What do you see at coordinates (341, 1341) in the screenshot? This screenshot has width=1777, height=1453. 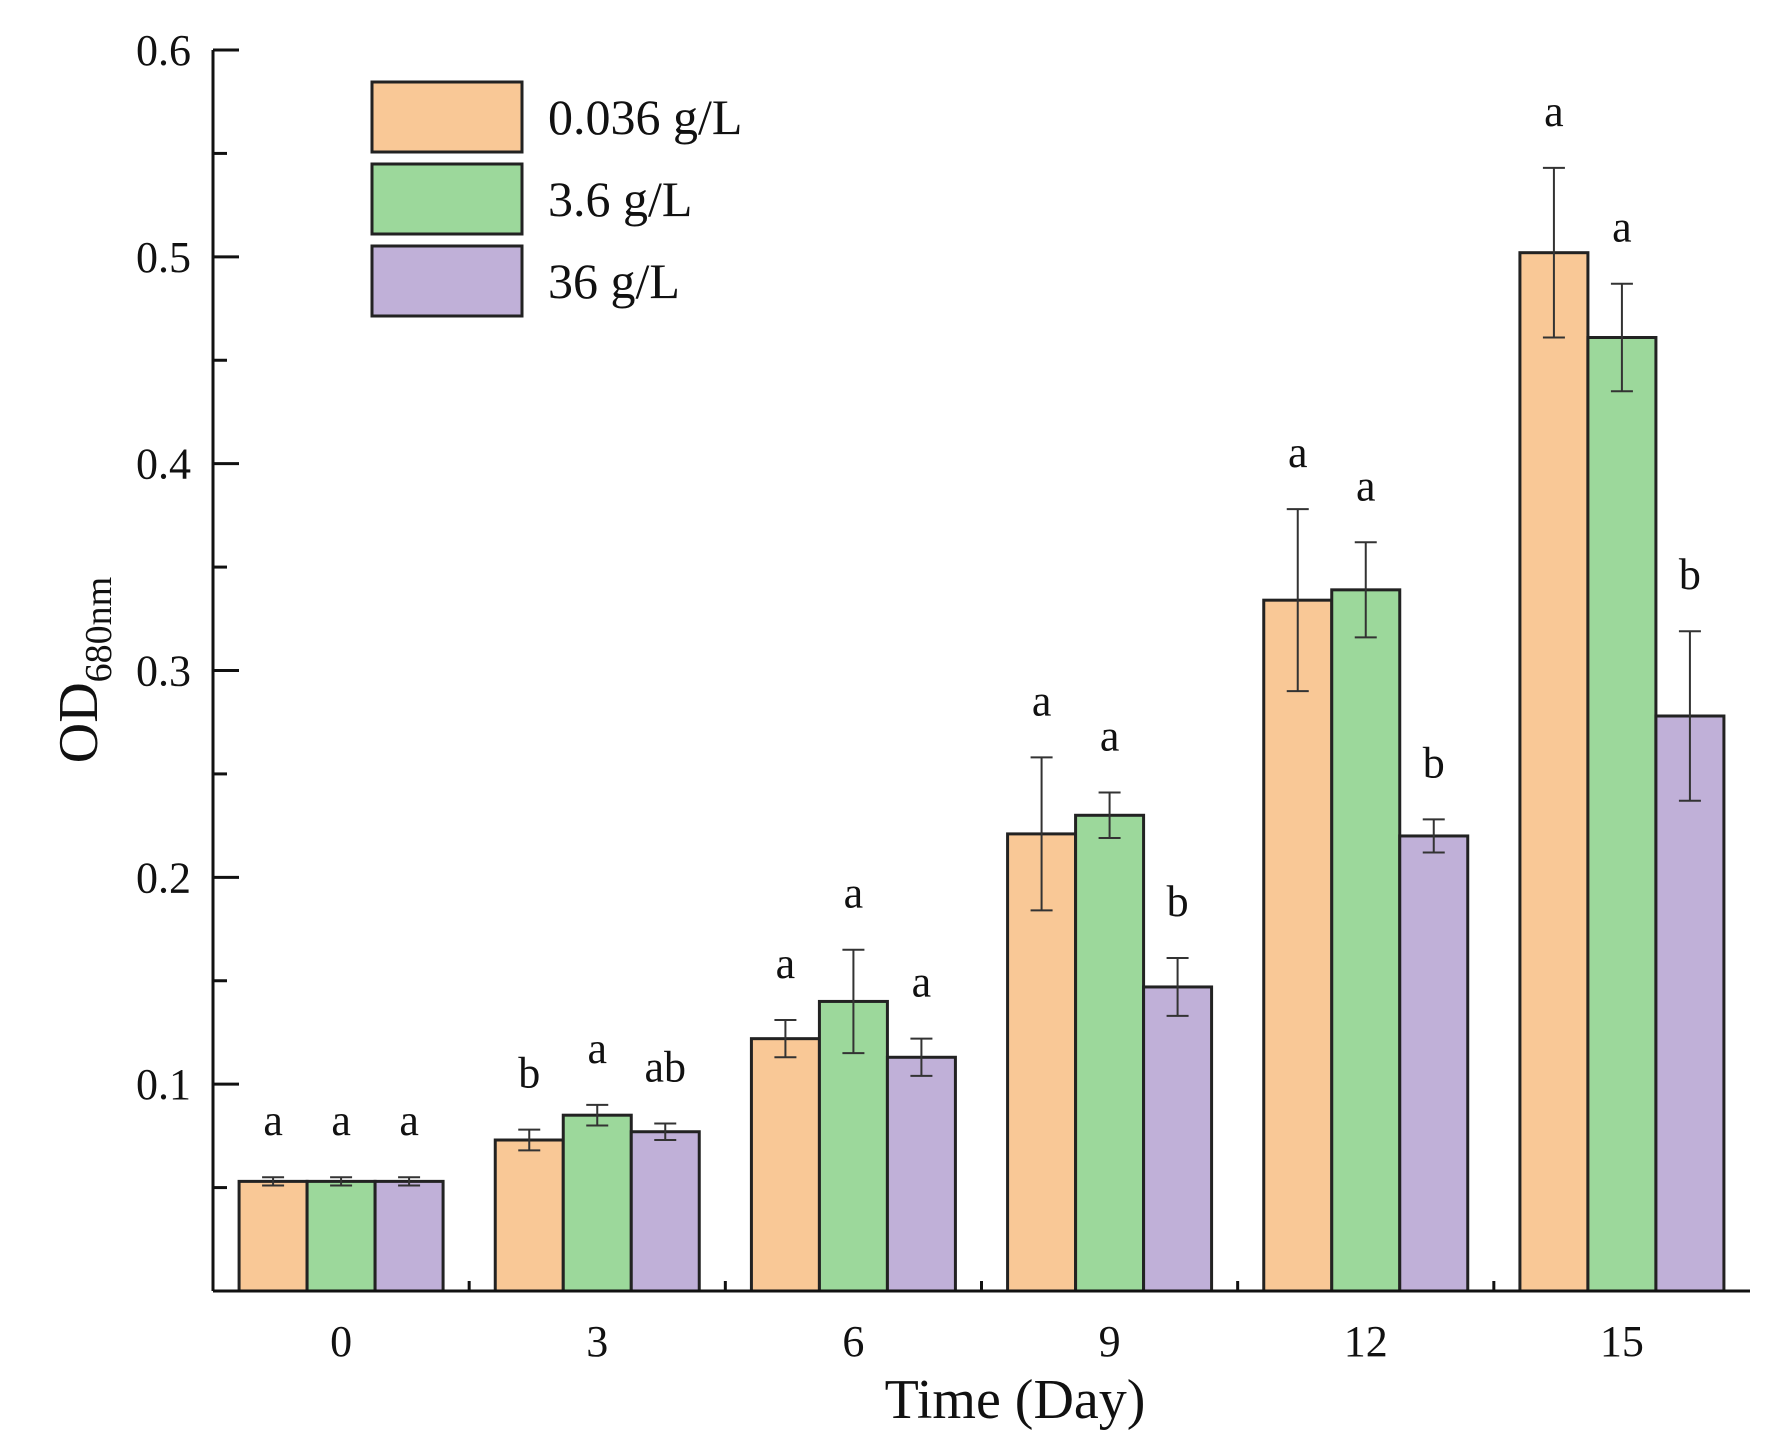 I see `x-tick-label: 0` at bounding box center [341, 1341].